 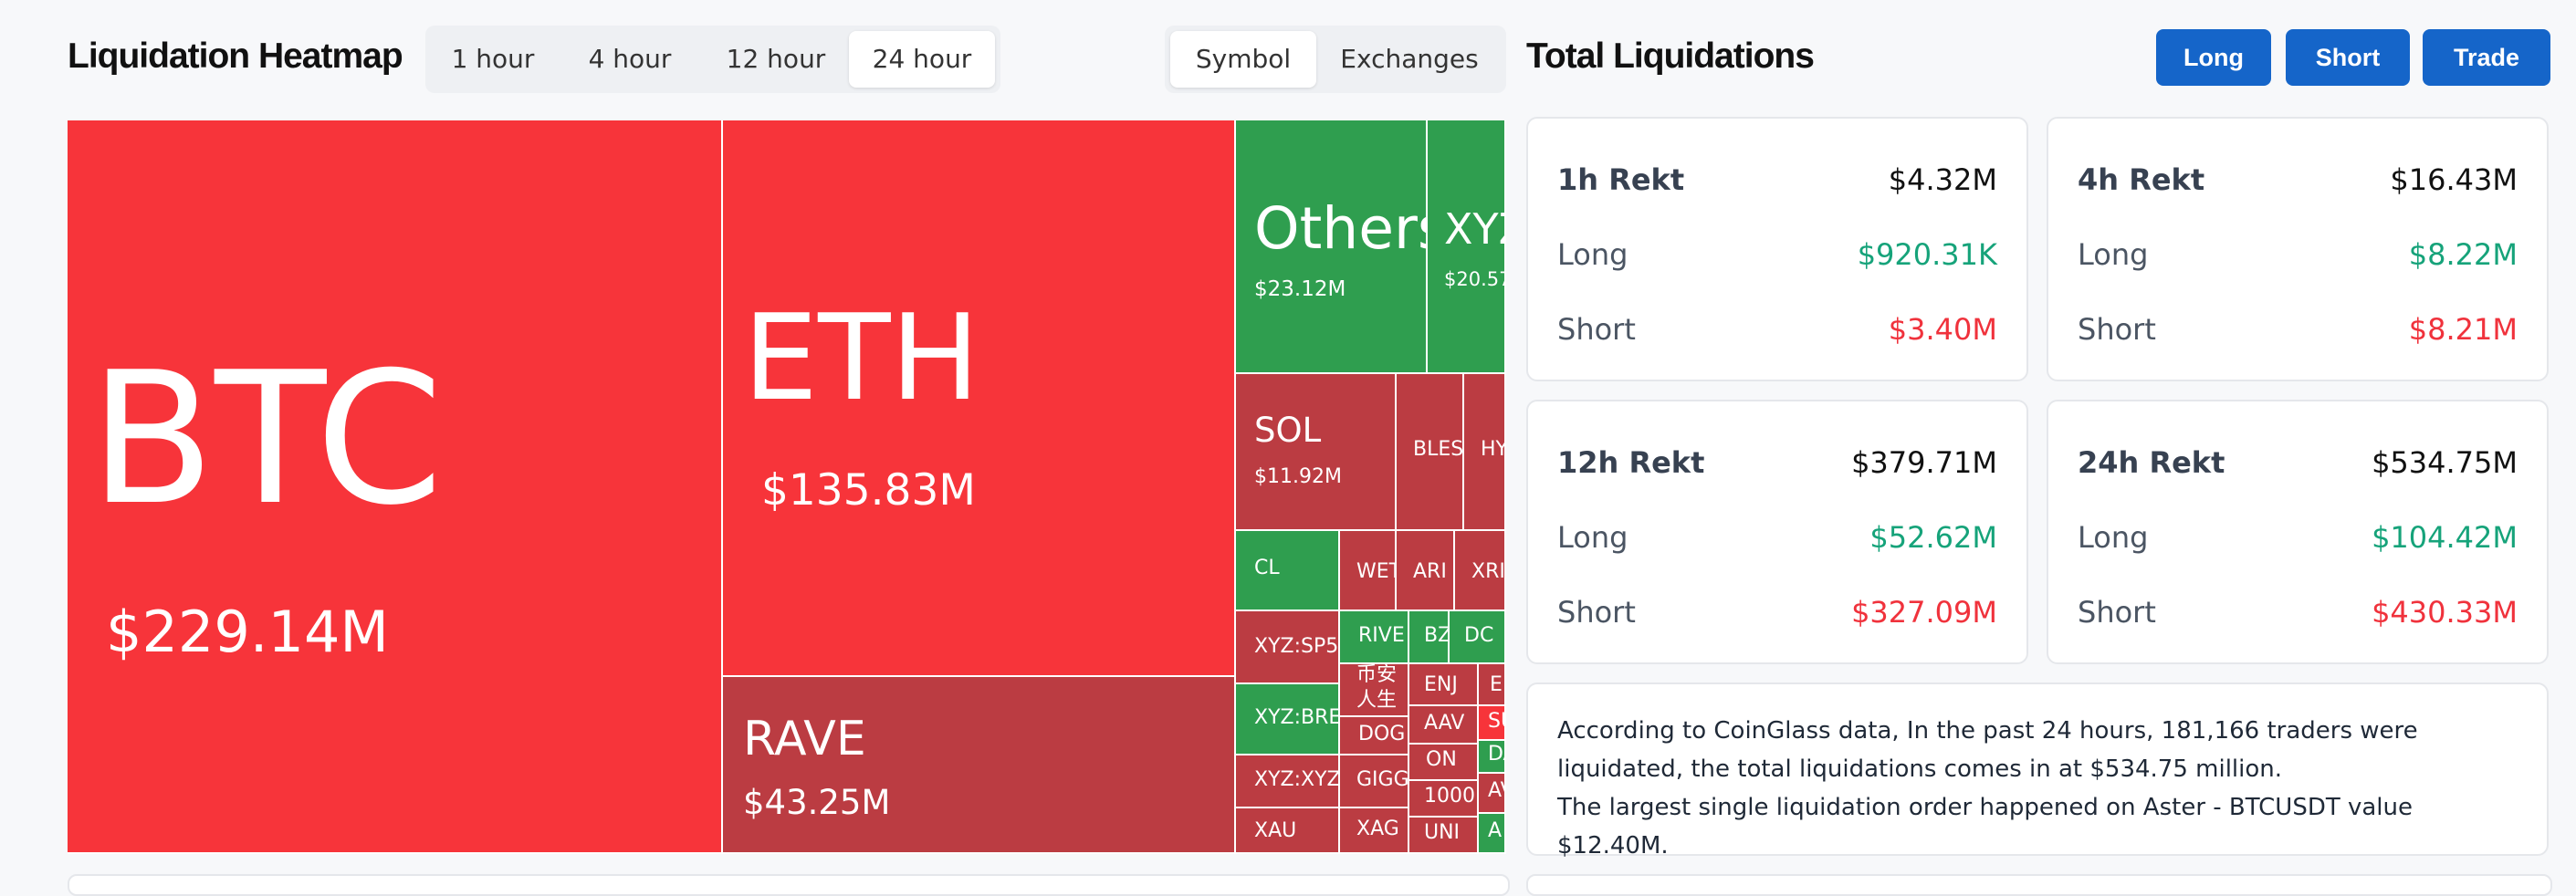 I want to click on long-value: $52.62M, so click(x=1933, y=537).